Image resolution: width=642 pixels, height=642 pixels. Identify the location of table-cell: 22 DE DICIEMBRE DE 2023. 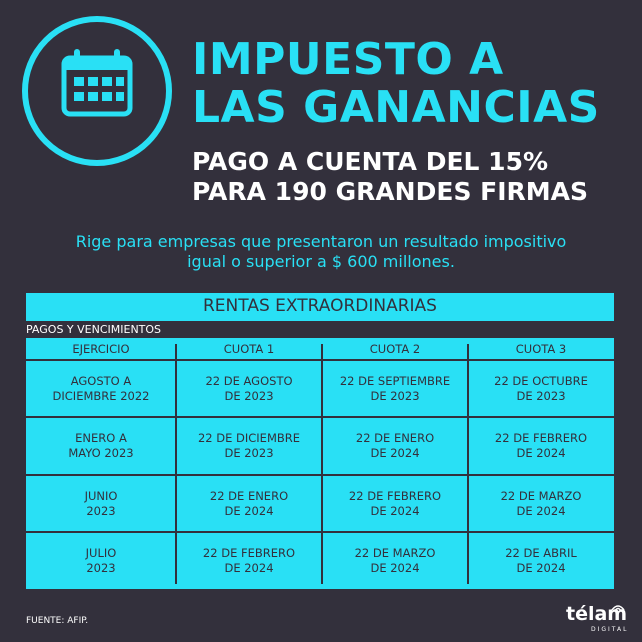
(249, 446).